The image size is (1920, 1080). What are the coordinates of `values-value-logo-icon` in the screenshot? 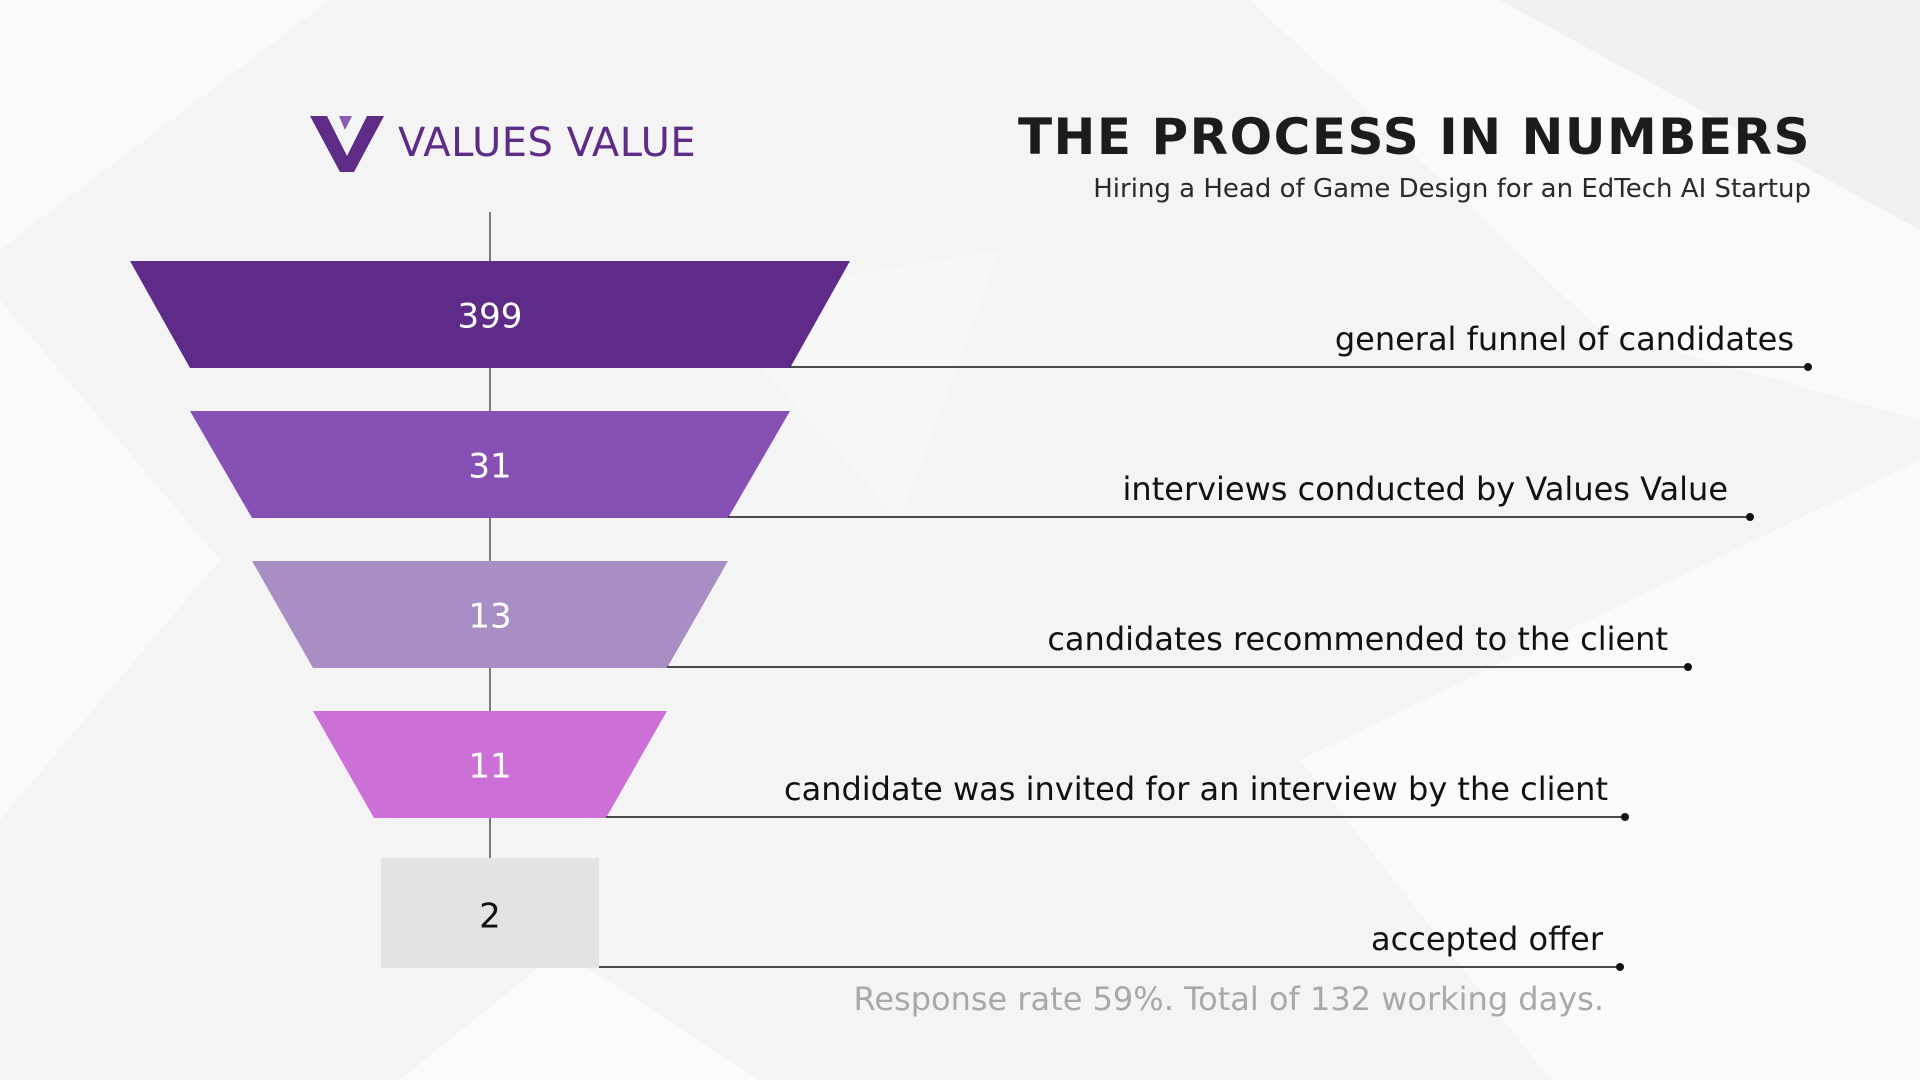 It's located at (347, 144).